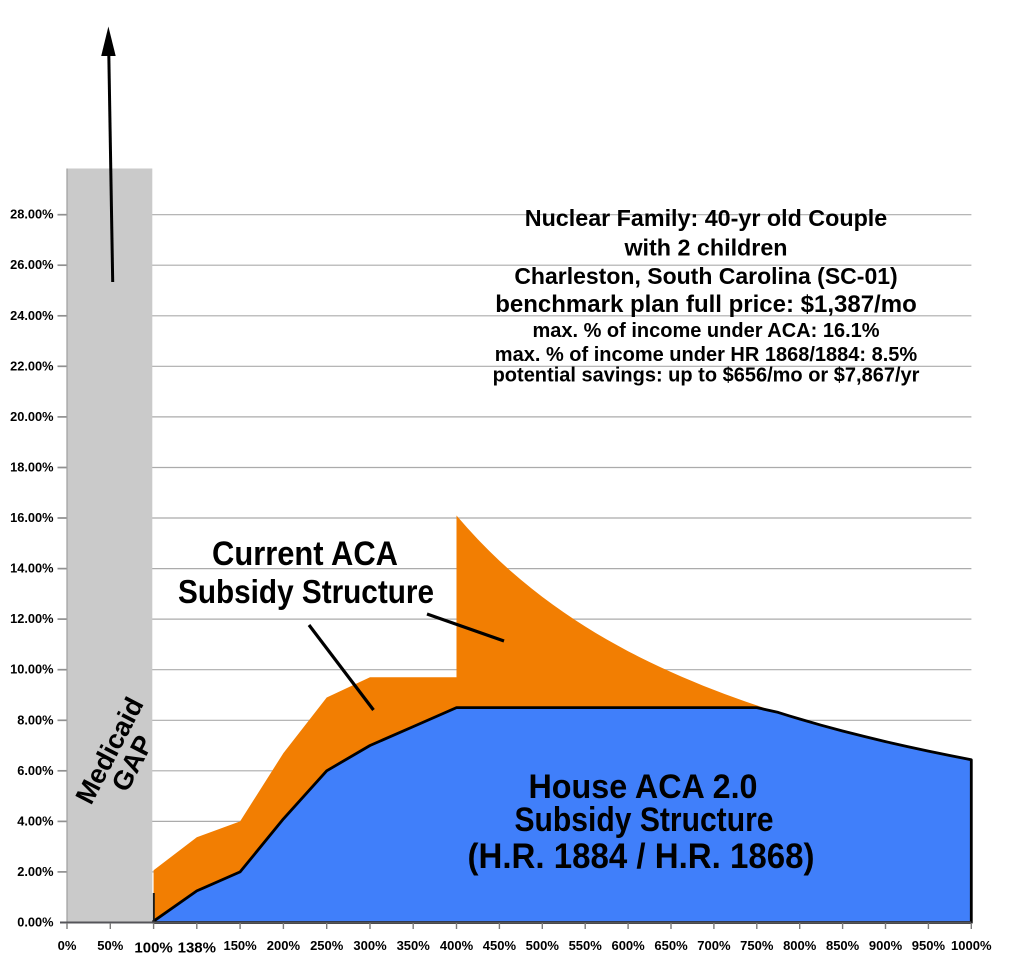 The height and width of the screenshot is (966, 1009). I want to click on svg-text: 12.00%, so click(32, 618).